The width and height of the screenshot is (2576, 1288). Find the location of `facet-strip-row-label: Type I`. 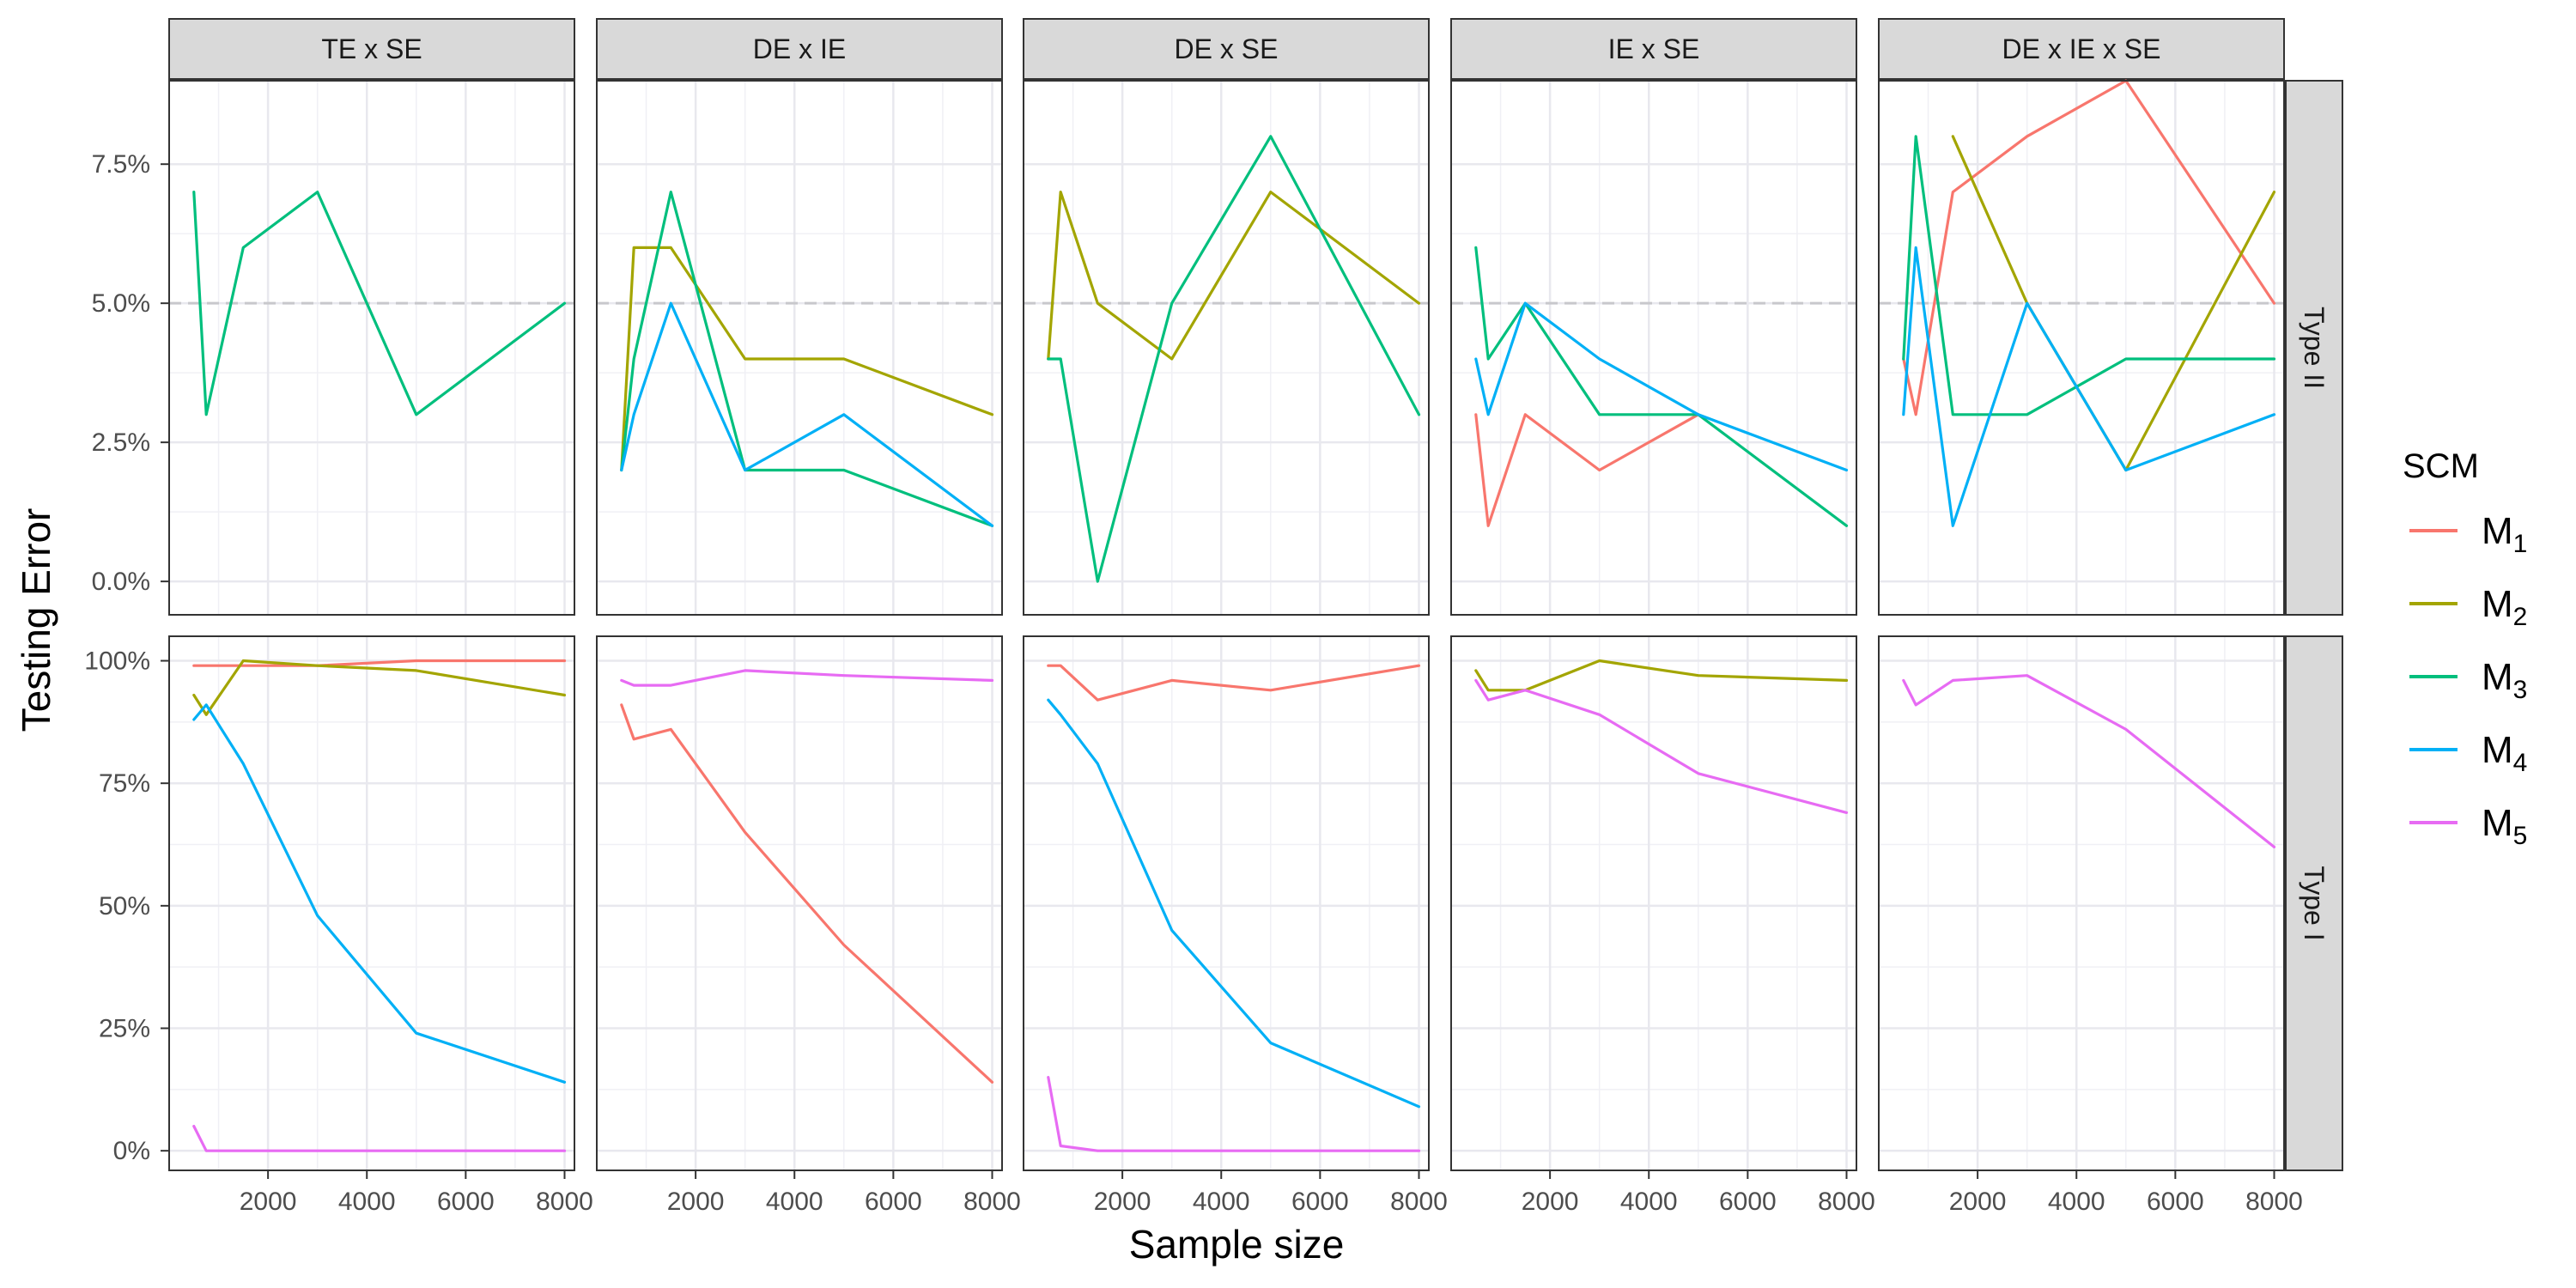

facet-strip-row-label: Type I is located at coordinates (2314, 903).